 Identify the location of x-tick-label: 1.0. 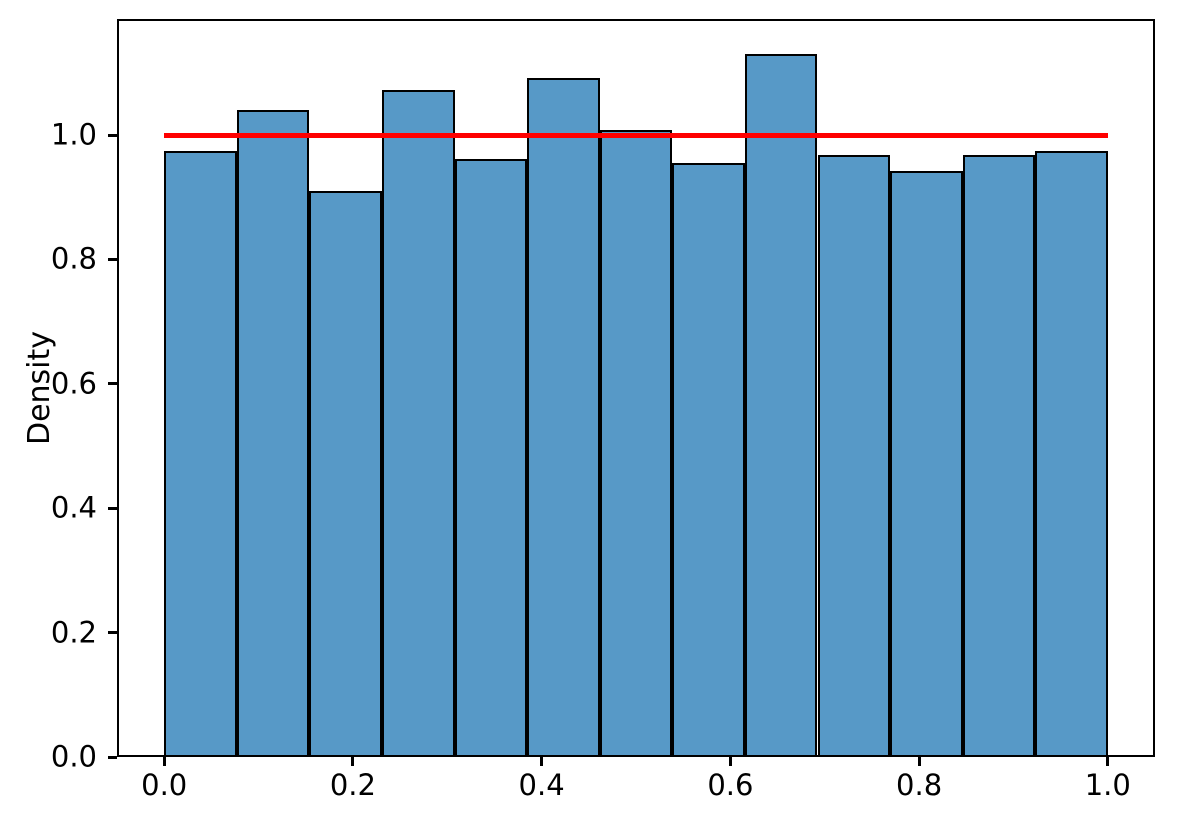
(1107, 785).